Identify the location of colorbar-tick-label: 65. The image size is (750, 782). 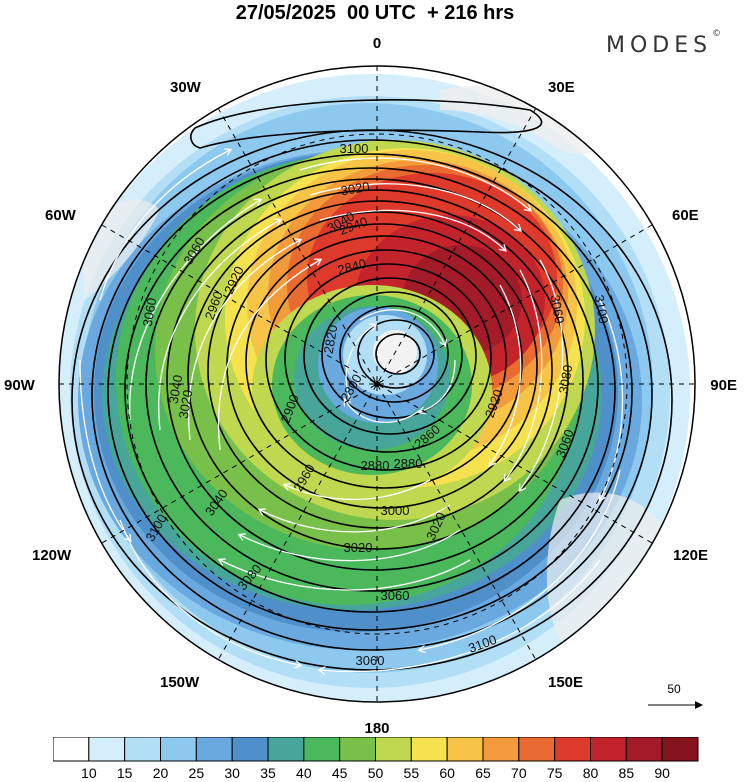
(483, 773).